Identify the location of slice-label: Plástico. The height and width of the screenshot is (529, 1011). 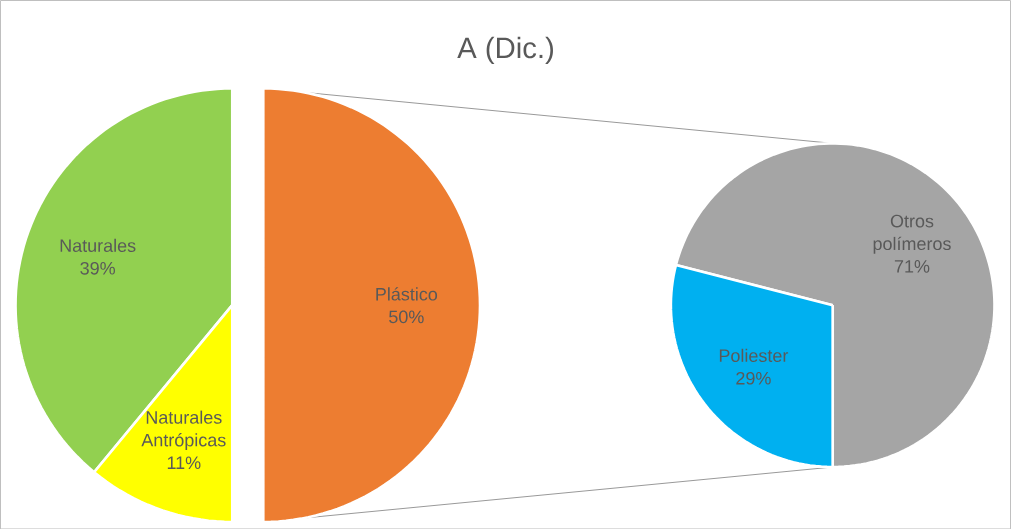
(407, 293).